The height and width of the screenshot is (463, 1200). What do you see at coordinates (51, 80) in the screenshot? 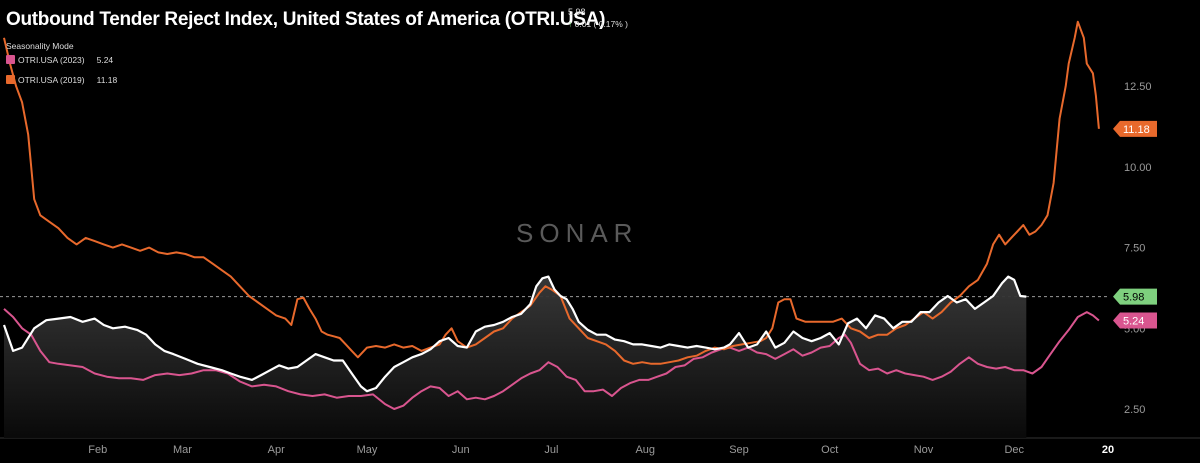
I see `legend-label: OTRI.USA (2019)` at bounding box center [51, 80].